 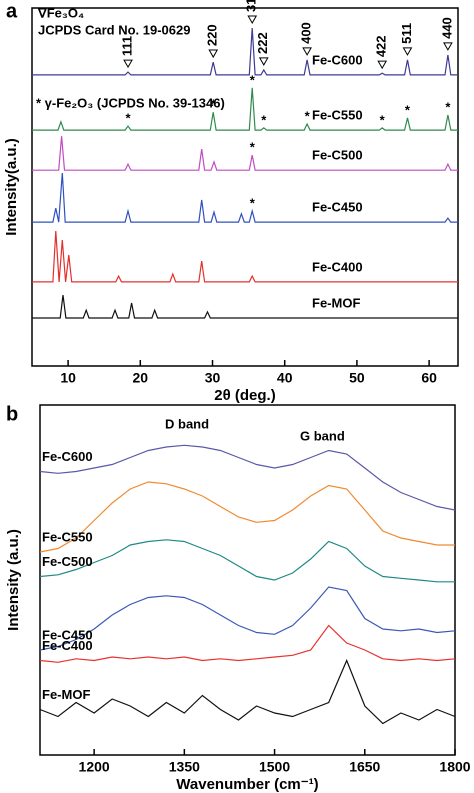 I want to click on annotation: ∇Fe₃O₄, so click(x=60, y=12).